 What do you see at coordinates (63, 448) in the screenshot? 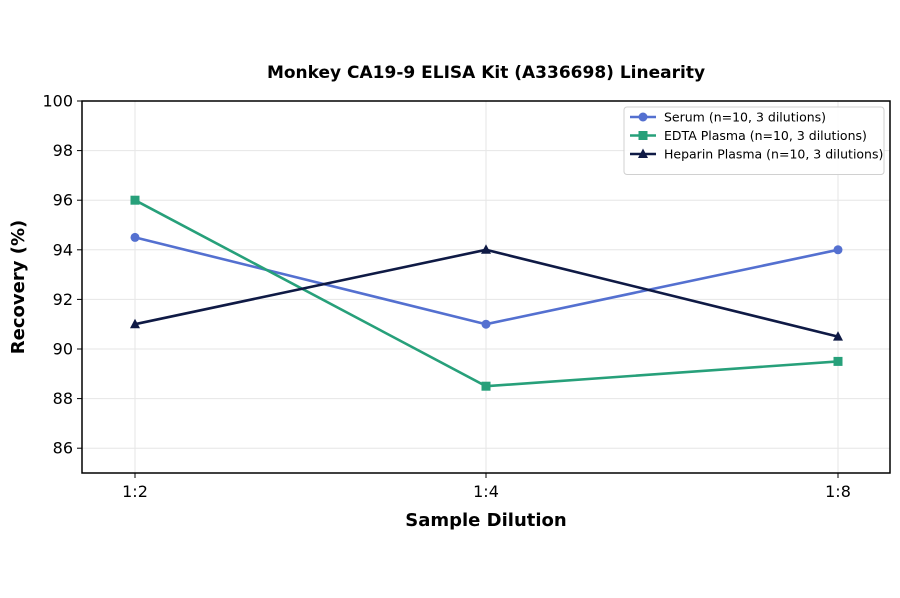
I see `y-tick-label: 86` at bounding box center [63, 448].